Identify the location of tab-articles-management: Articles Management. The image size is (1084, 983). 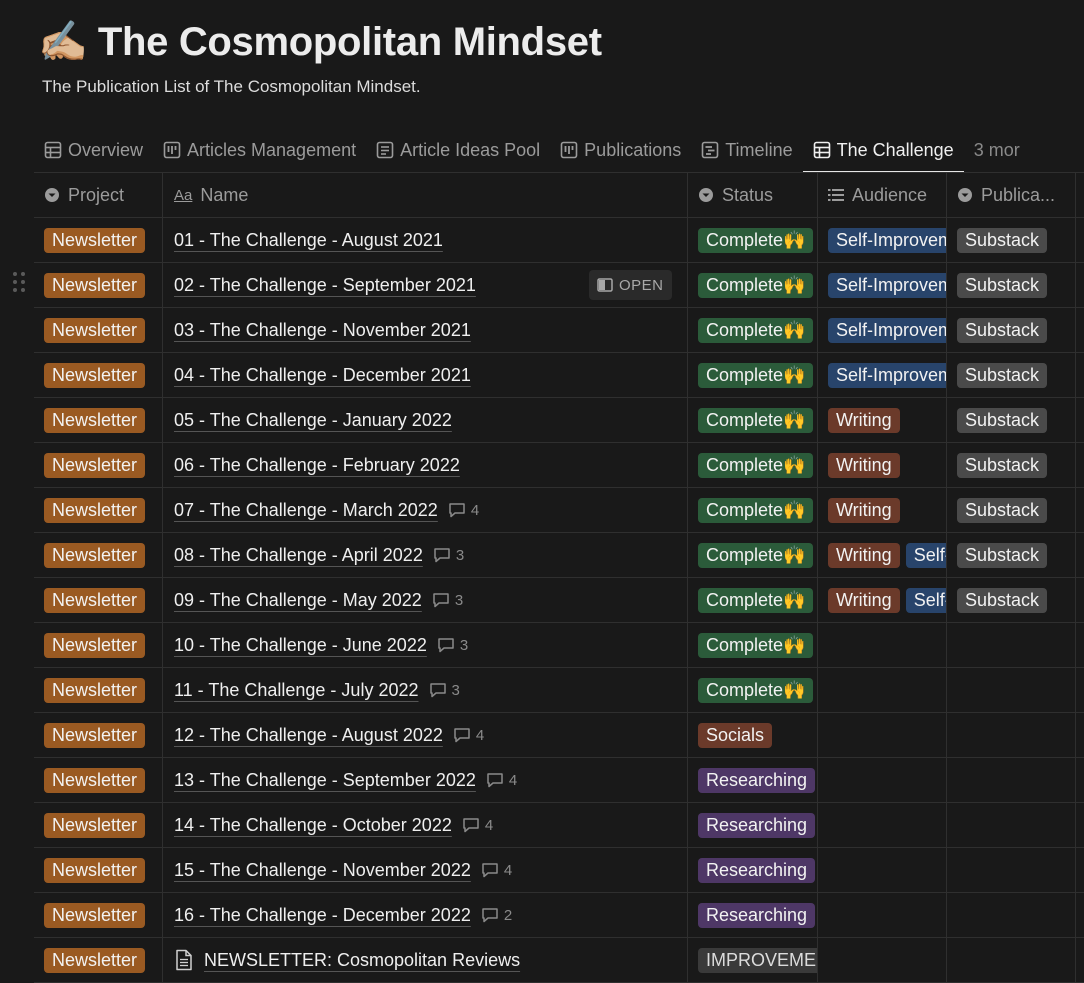
(259, 150).